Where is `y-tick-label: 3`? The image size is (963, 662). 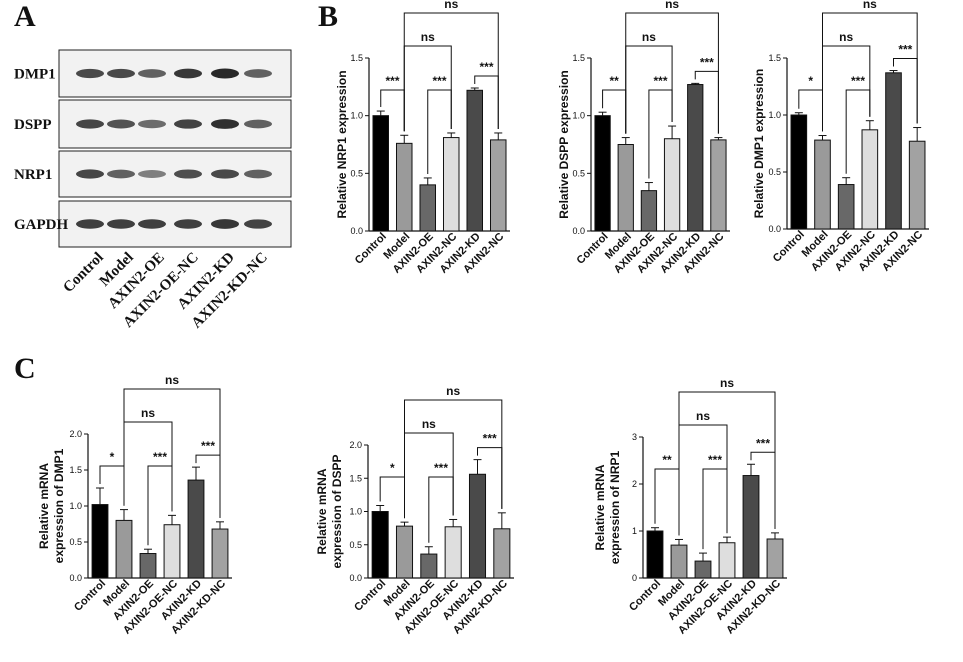 y-tick-label: 3 is located at coordinates (634, 437).